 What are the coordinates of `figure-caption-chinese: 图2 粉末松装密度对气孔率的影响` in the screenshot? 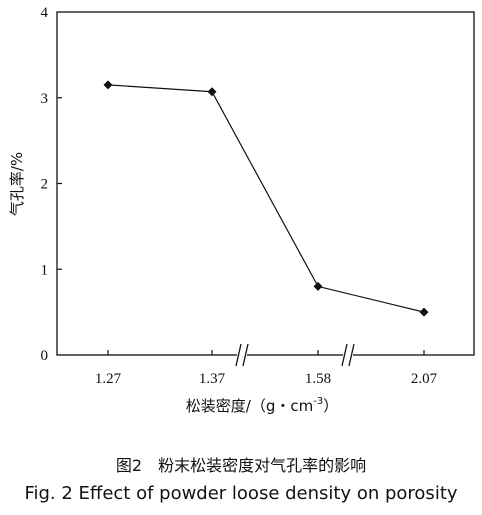 It's located at (241, 465).